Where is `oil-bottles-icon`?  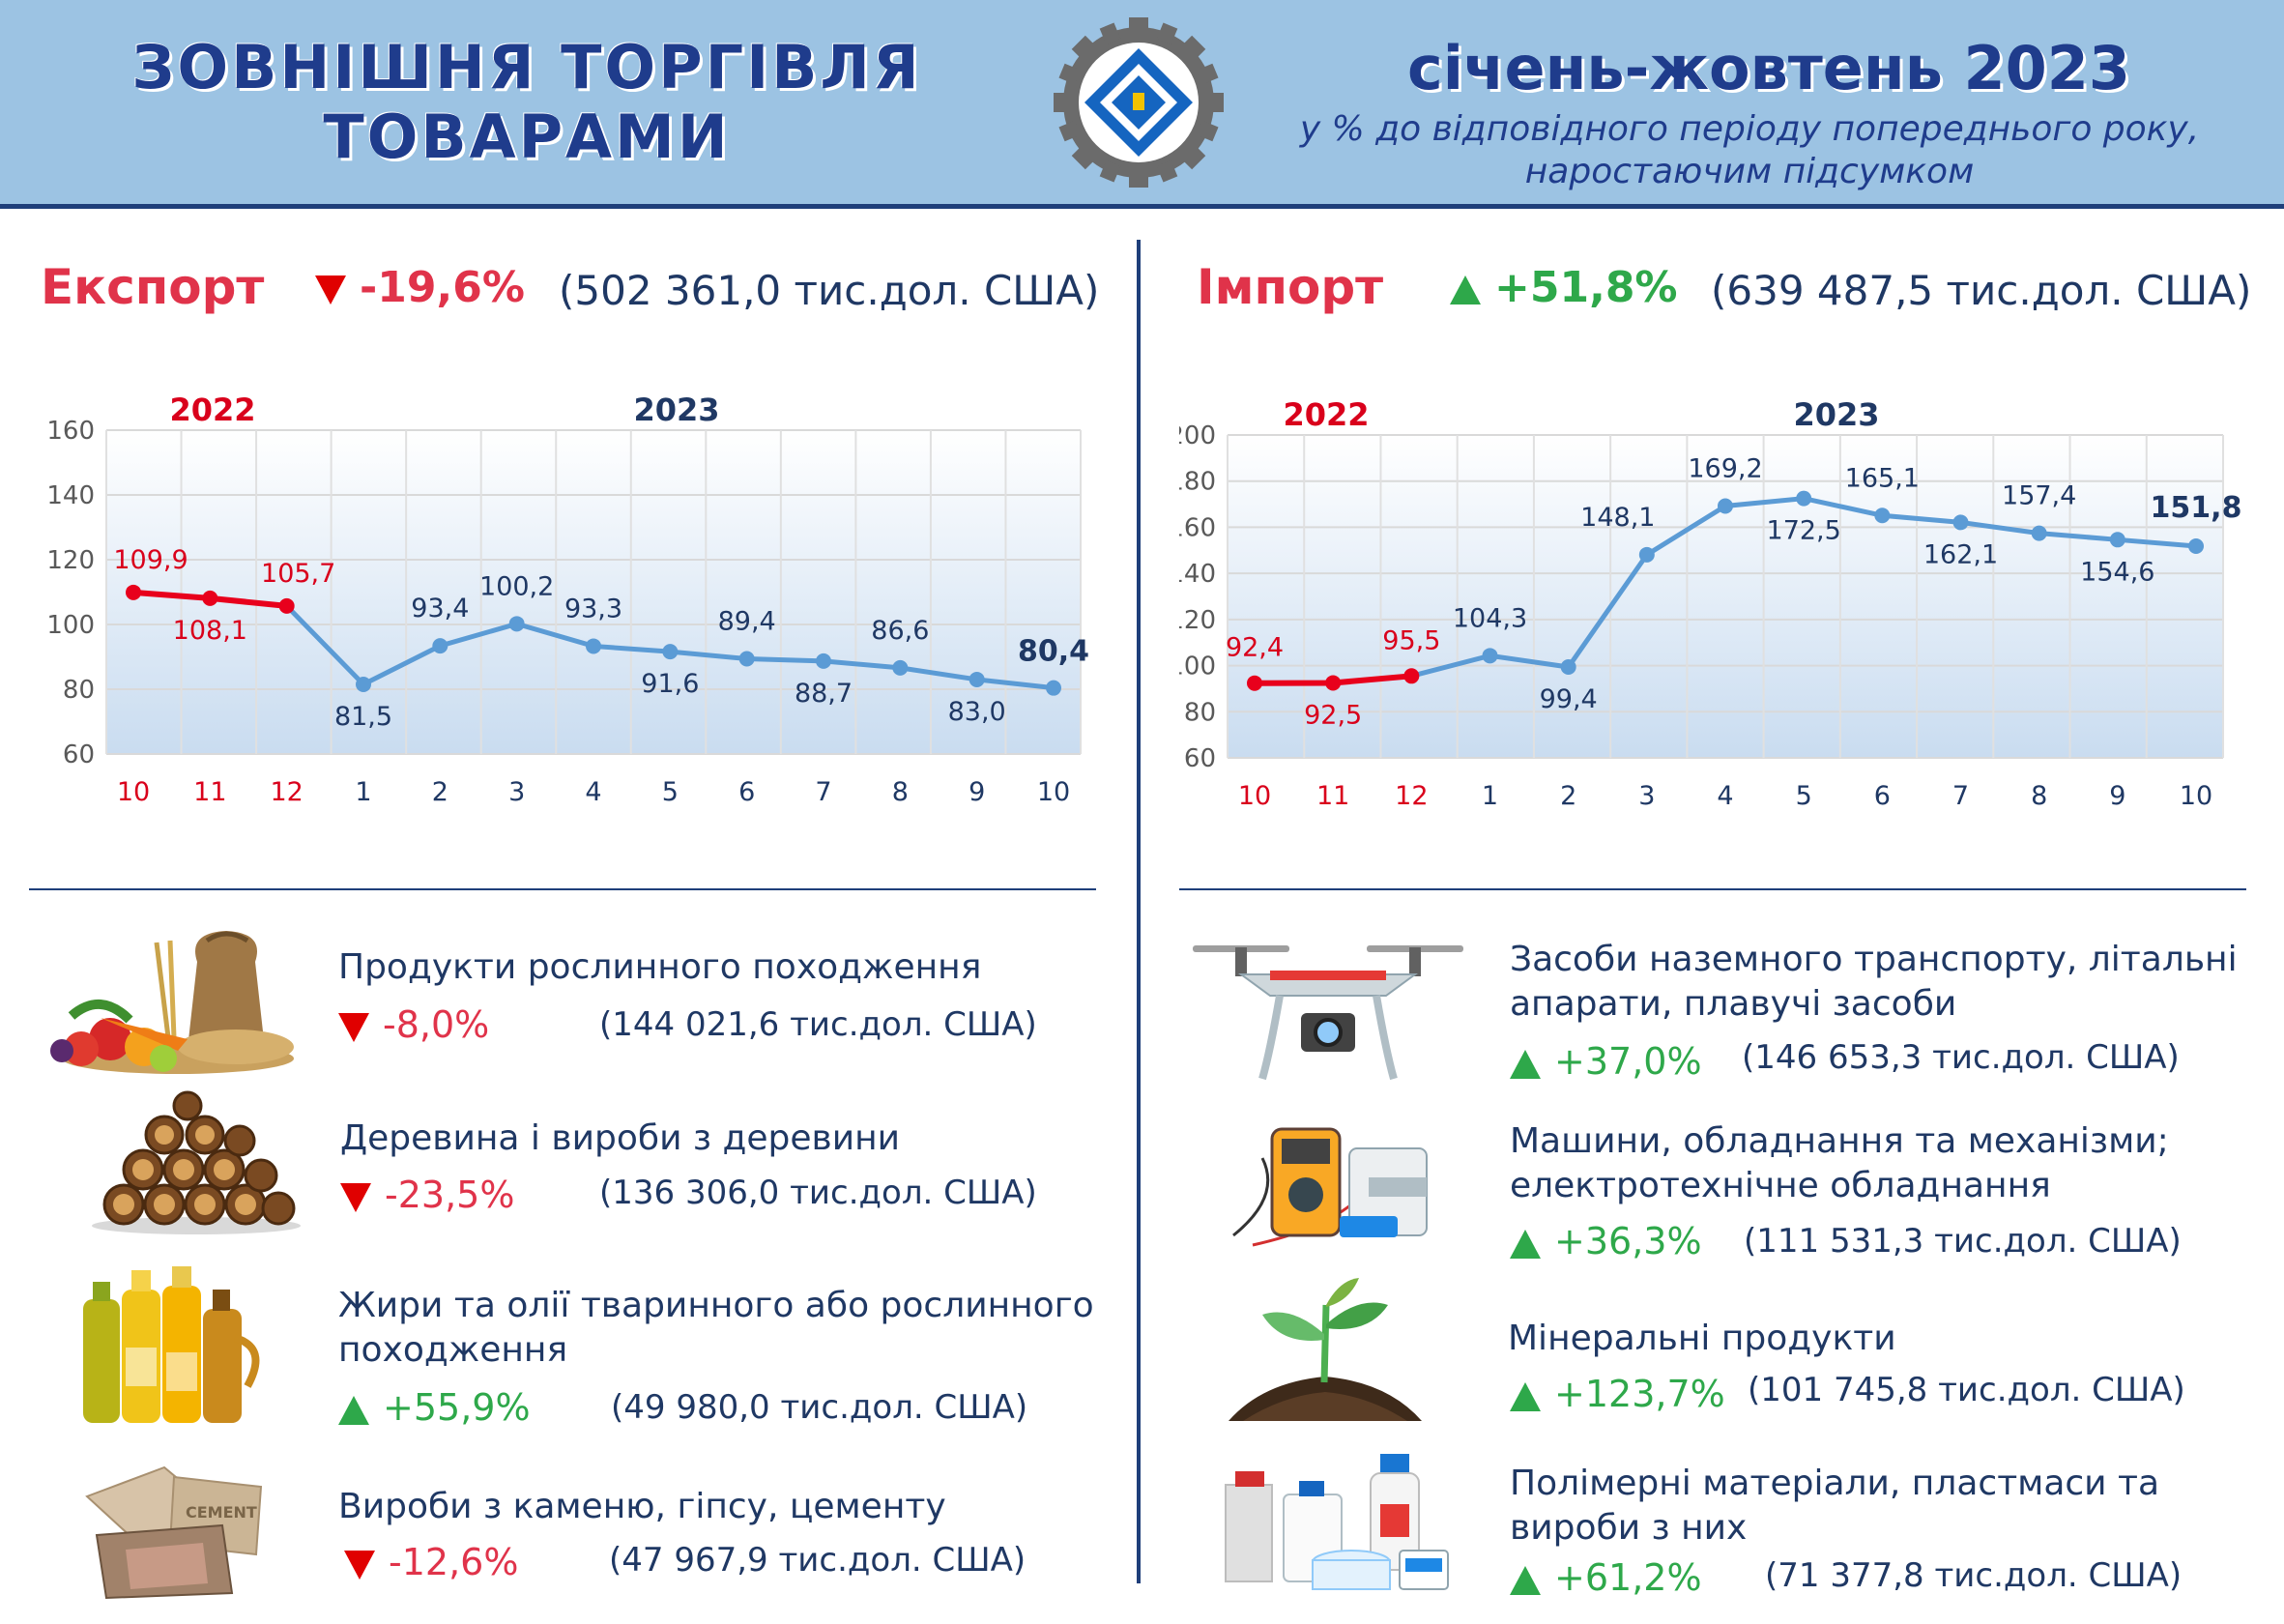
oil-bottles-icon is located at coordinates (171, 1345).